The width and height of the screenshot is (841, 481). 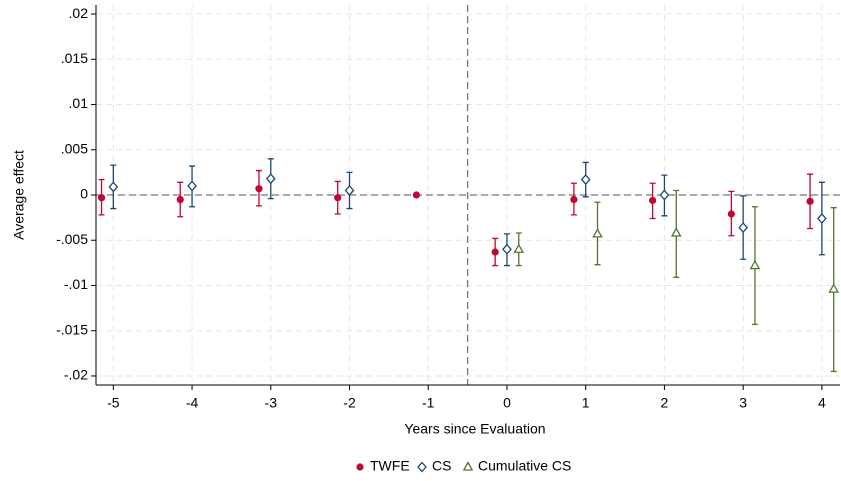 I want to click on y-tick-label: .02, so click(x=79, y=13).